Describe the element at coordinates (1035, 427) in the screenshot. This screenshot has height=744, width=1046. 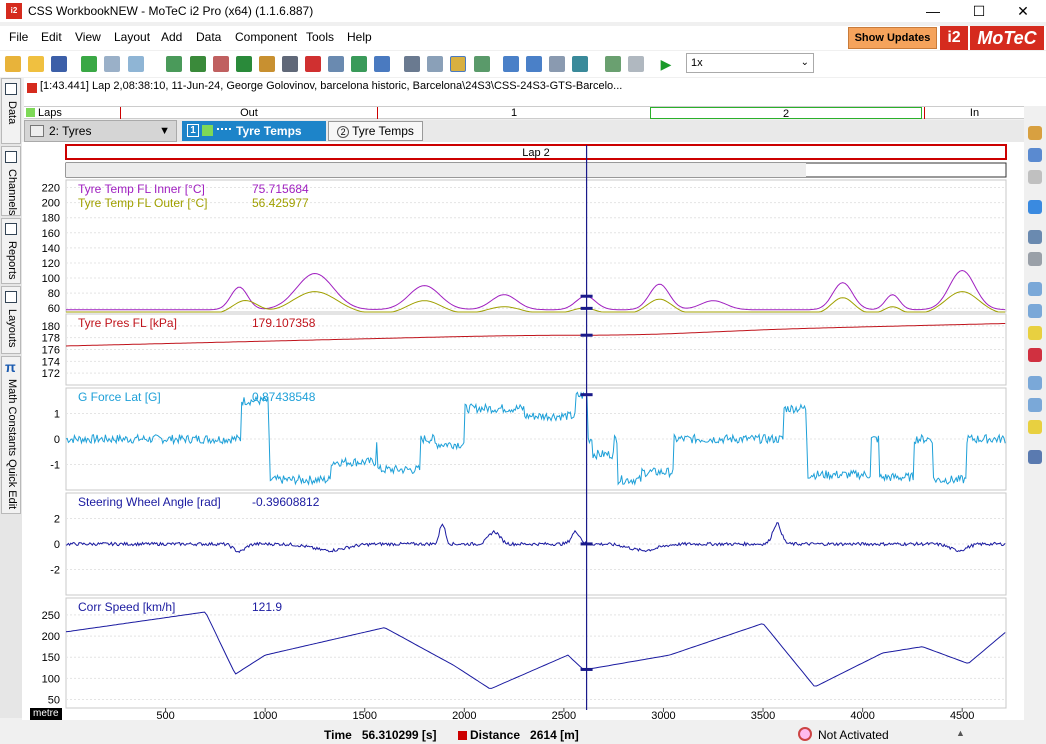
I see `zoom-x-fit-icon` at that location.